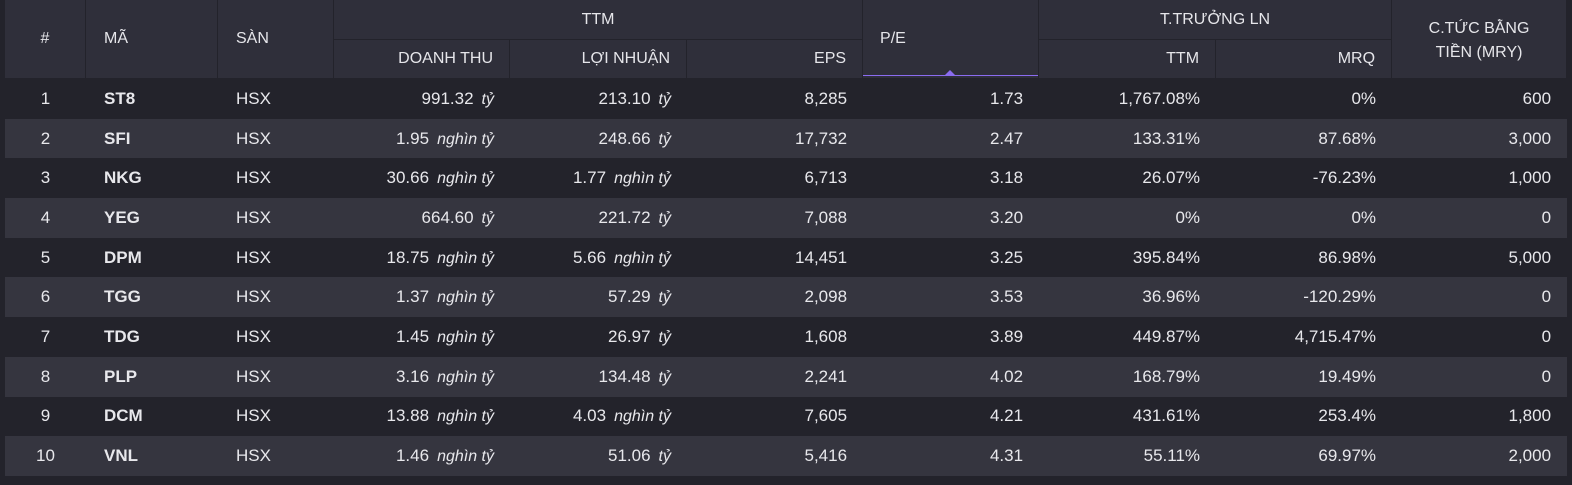 This screenshot has height=485, width=1572. What do you see at coordinates (1480, 178) in the screenshot?
I see `cell-dividend: 1,000` at bounding box center [1480, 178].